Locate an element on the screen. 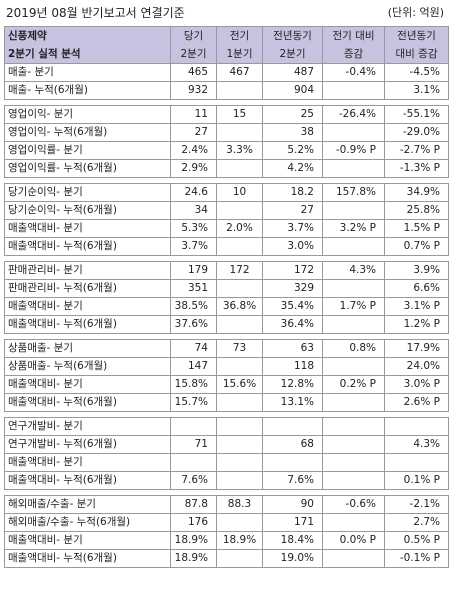  current-value: 351 is located at coordinates (193, 288).